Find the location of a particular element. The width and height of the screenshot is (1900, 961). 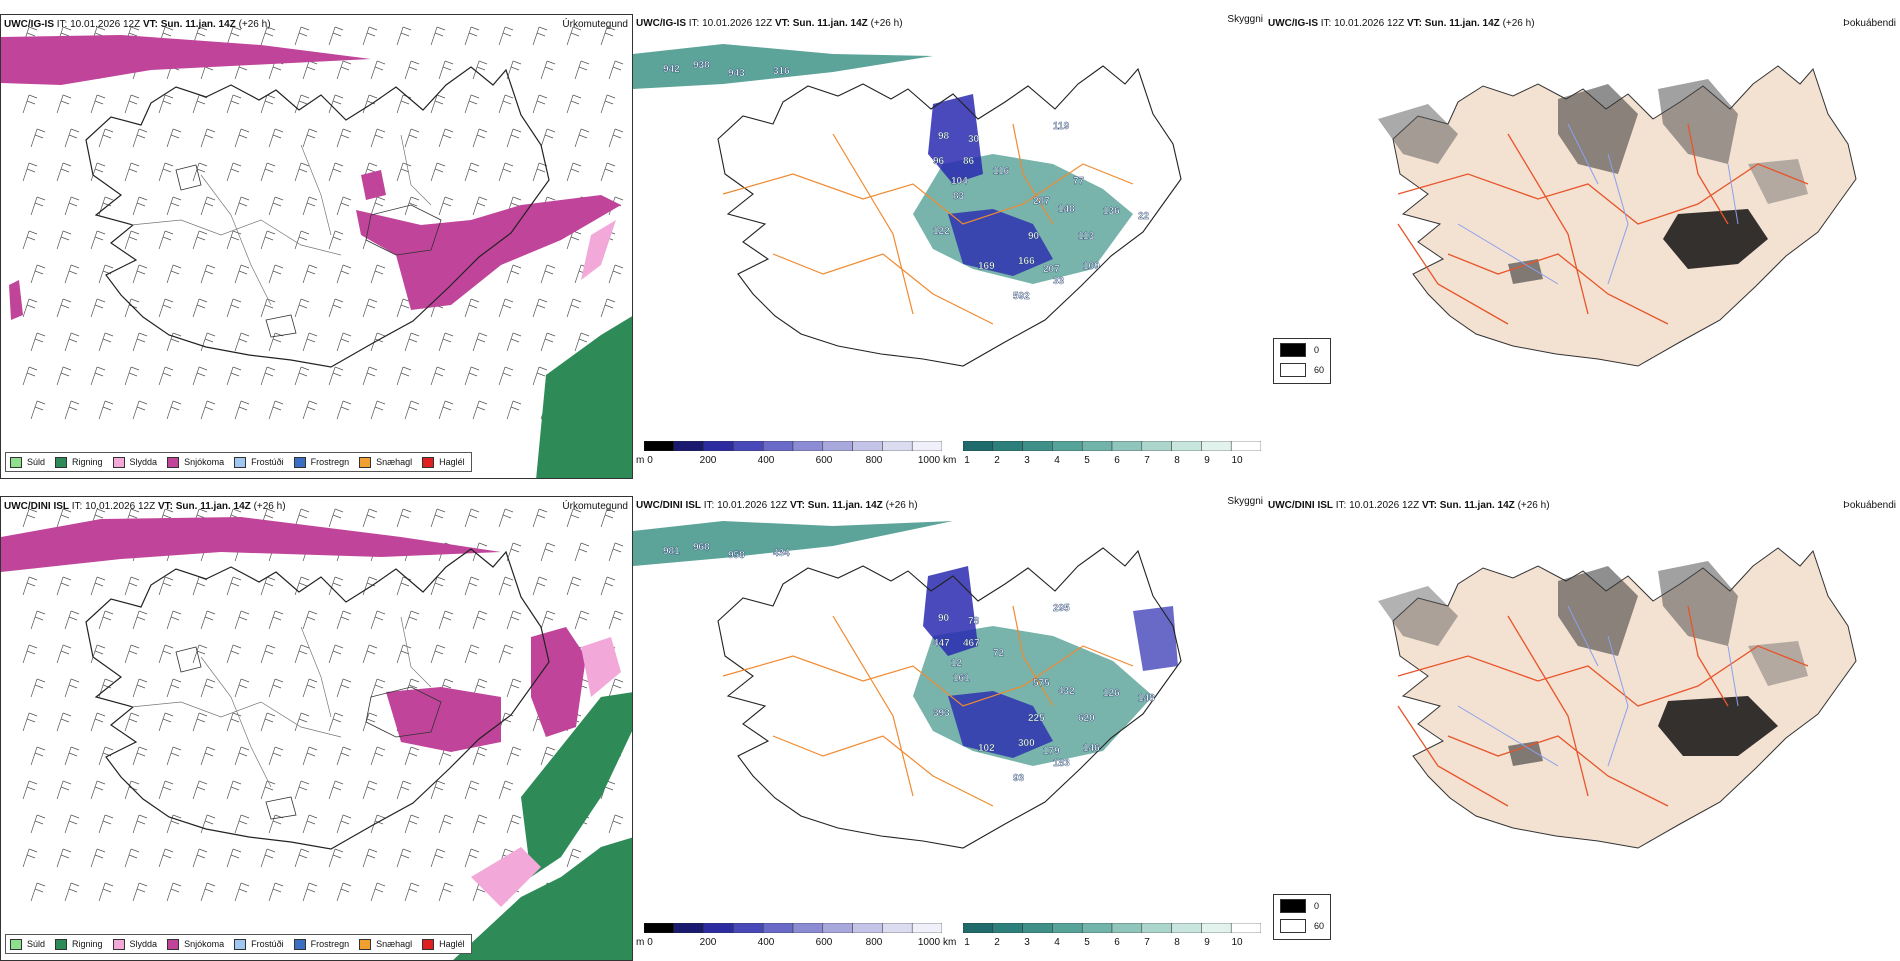

cloud-base-label: 943 is located at coordinates (736, 73).